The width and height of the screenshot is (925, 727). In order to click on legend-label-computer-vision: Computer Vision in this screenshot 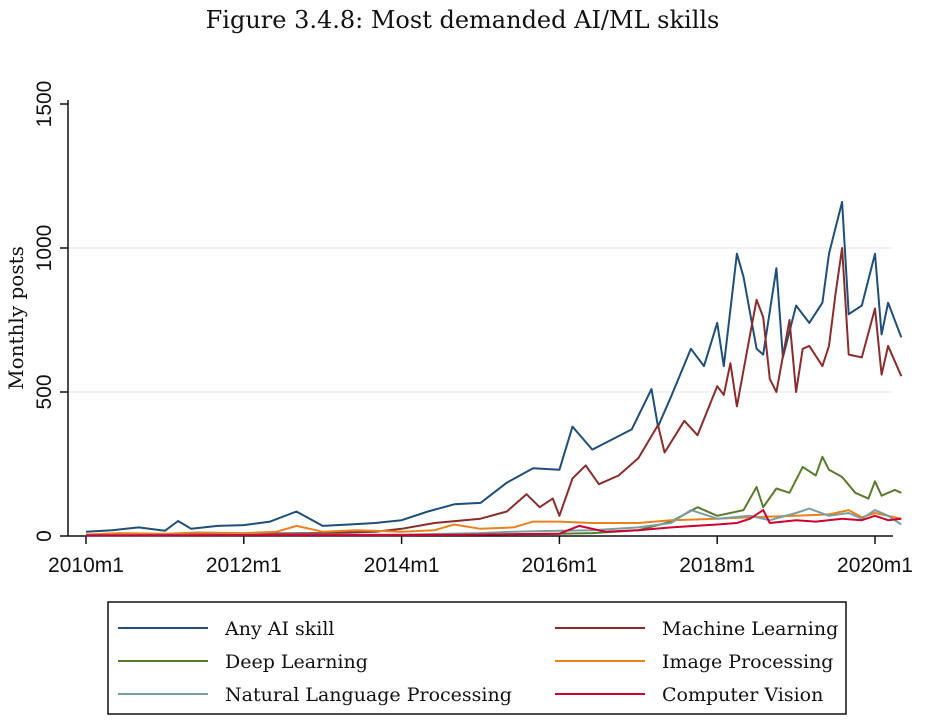, I will do `click(742, 695)`.